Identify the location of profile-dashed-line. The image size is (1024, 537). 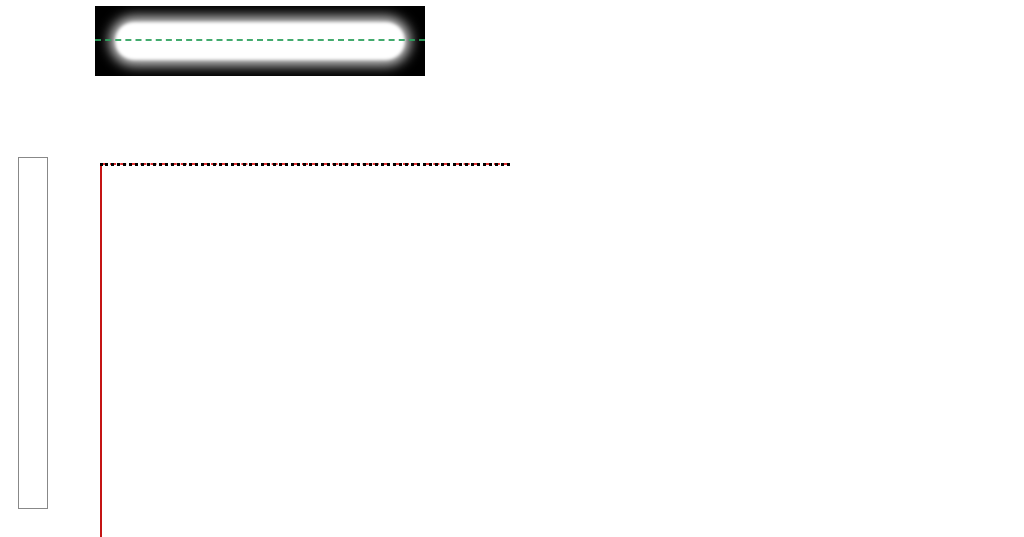
(260, 40).